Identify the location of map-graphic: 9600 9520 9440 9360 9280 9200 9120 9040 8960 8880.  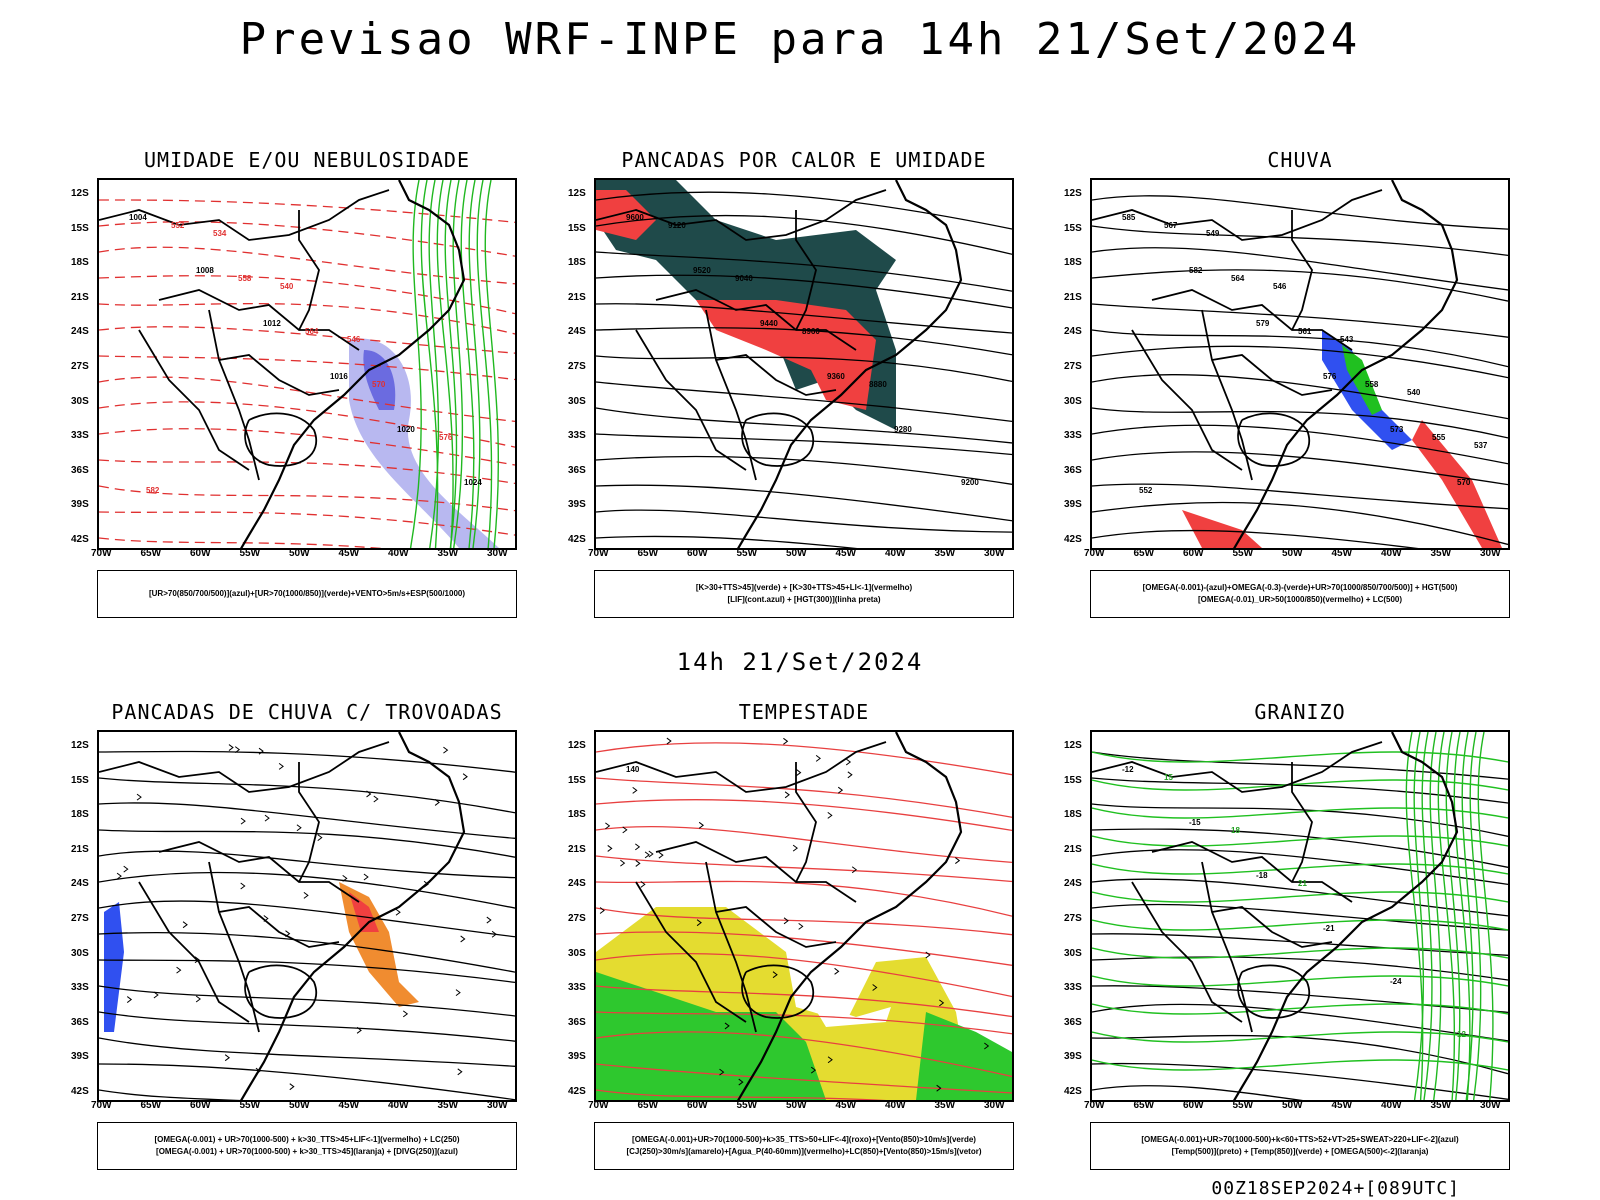
(804, 364).